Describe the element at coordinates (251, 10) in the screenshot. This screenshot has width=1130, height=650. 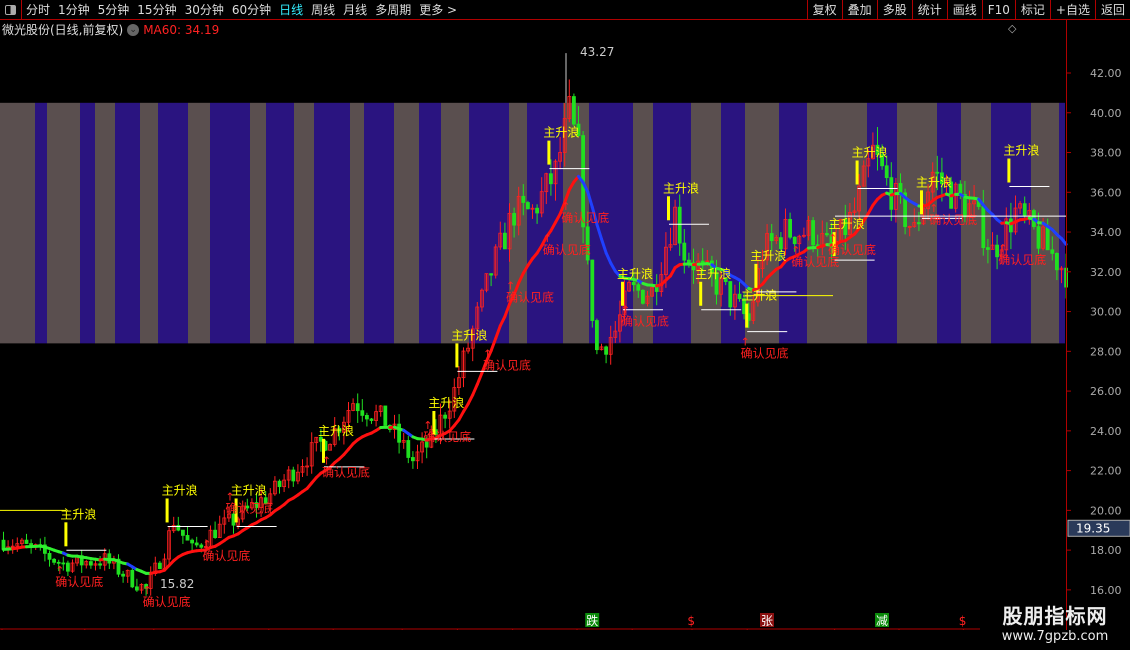
I see `period-tab: 60分钟` at that location.